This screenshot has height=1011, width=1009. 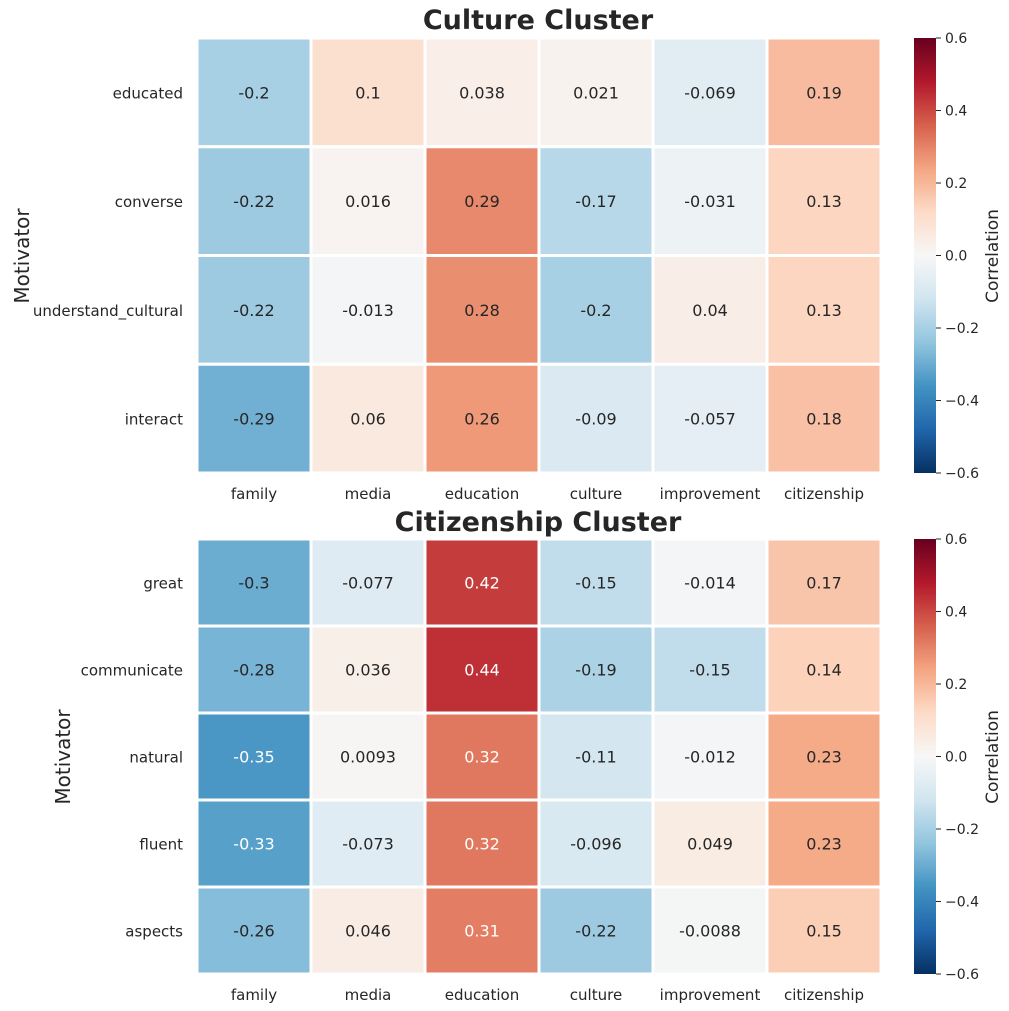 What do you see at coordinates (595, 419) in the screenshot?
I see `cell-value-label: -0.09` at bounding box center [595, 419].